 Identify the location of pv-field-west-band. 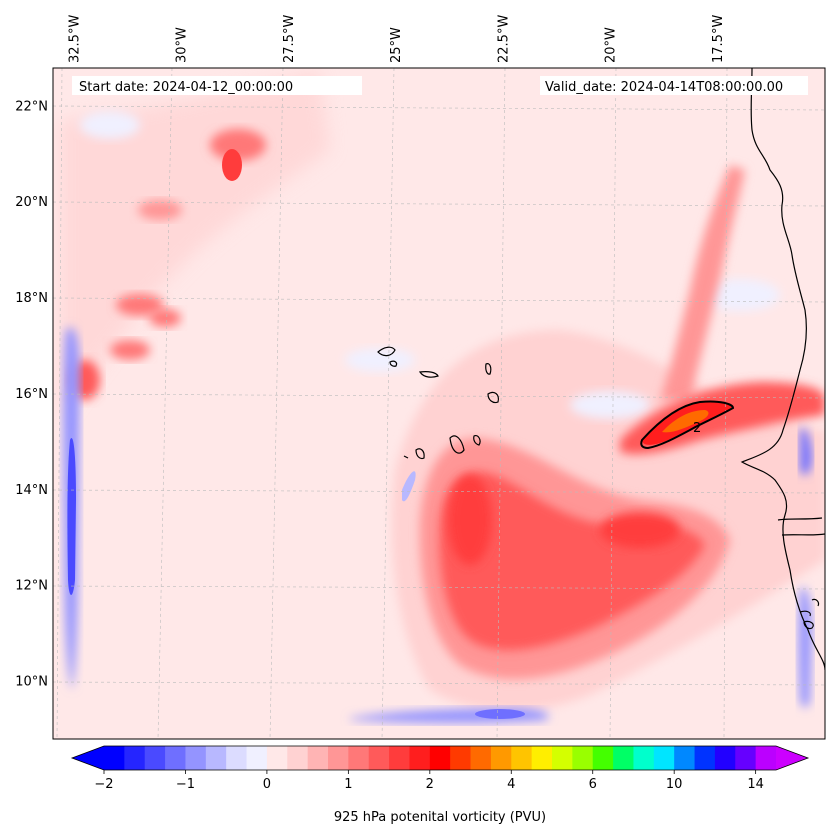
(195, 245).